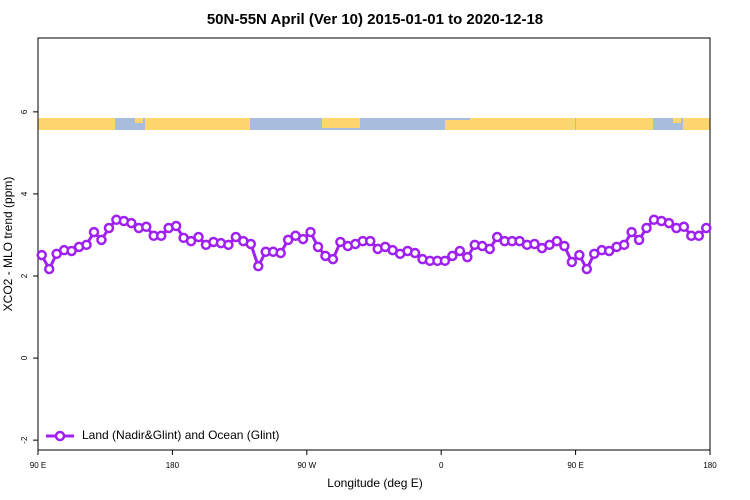 The image size is (750, 500). What do you see at coordinates (306, 465) in the screenshot?
I see `x-tick-label: 90 W` at bounding box center [306, 465].